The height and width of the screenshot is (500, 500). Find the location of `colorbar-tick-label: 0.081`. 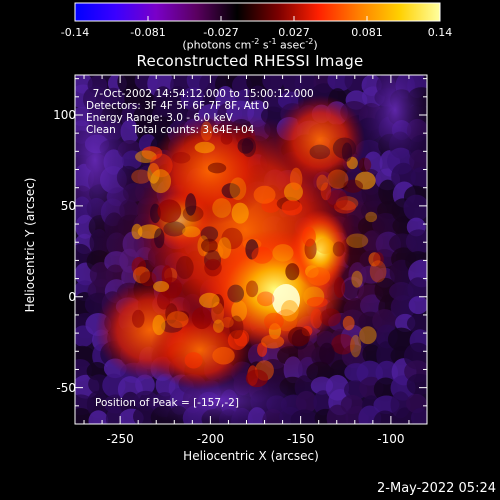

colorbar-tick-label: 0.081 is located at coordinates (367, 32).